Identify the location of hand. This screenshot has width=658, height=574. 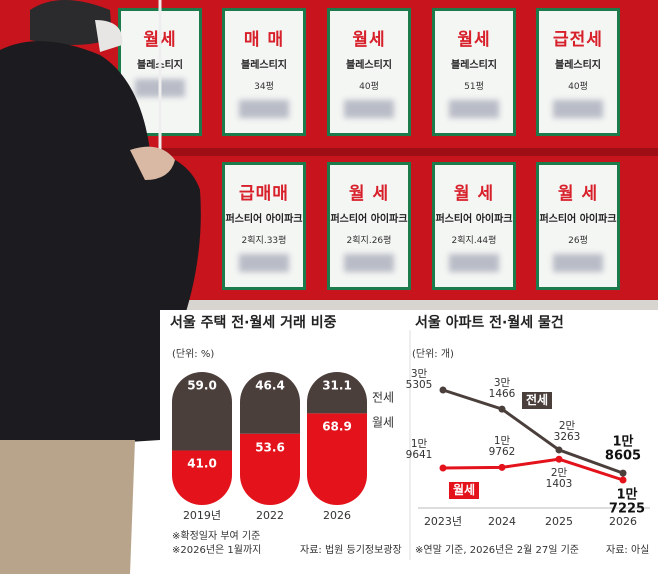
(152, 163).